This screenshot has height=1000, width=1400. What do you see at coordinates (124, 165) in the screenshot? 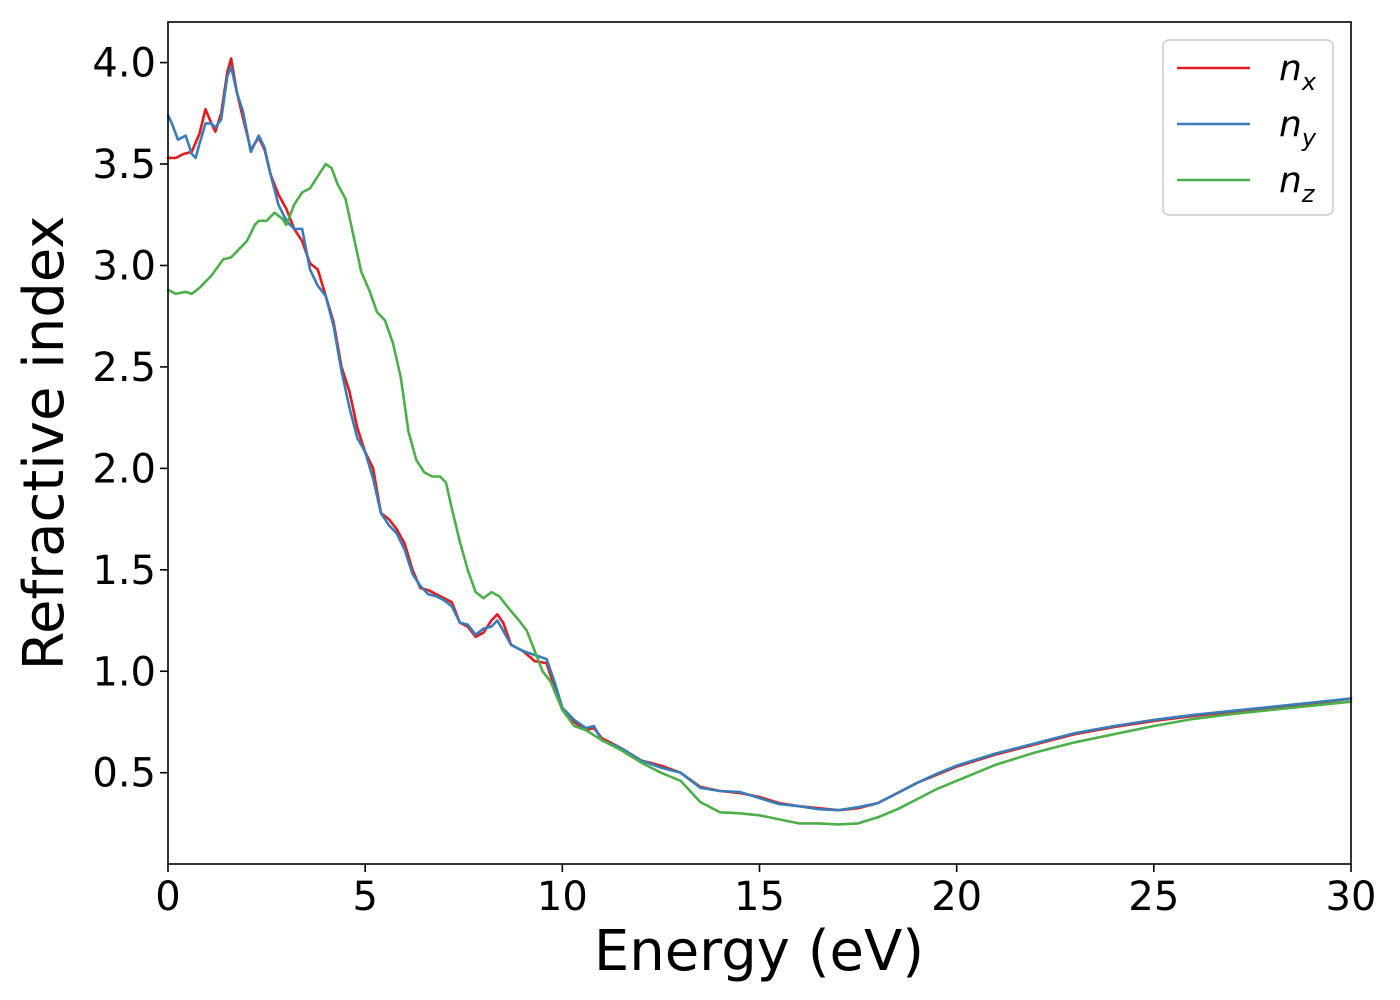
I see `y-tick-label: 3.5` at bounding box center [124, 165].